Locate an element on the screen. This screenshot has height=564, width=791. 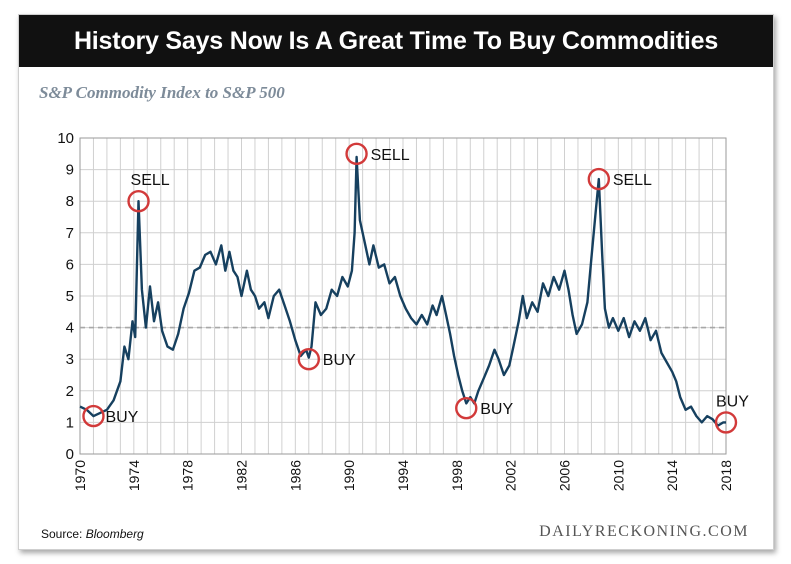
y-tick-label: 0 is located at coordinates (70, 454).